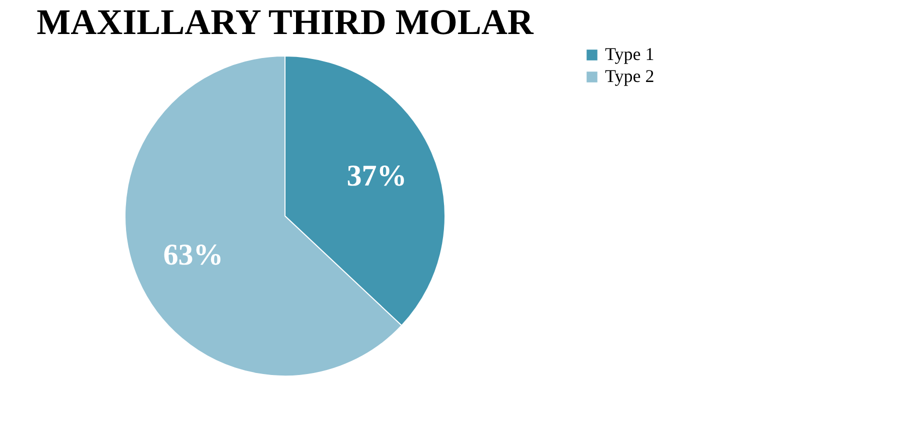 The image size is (903, 425). I want to click on legend-label: Type 1, so click(629, 54).